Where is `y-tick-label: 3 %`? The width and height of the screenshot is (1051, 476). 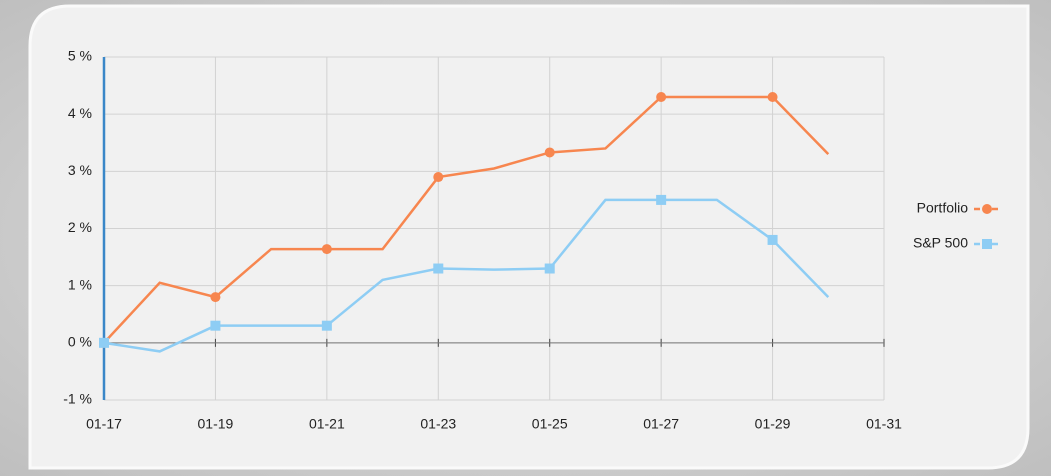
y-tick-label: 3 % is located at coordinates (80, 170).